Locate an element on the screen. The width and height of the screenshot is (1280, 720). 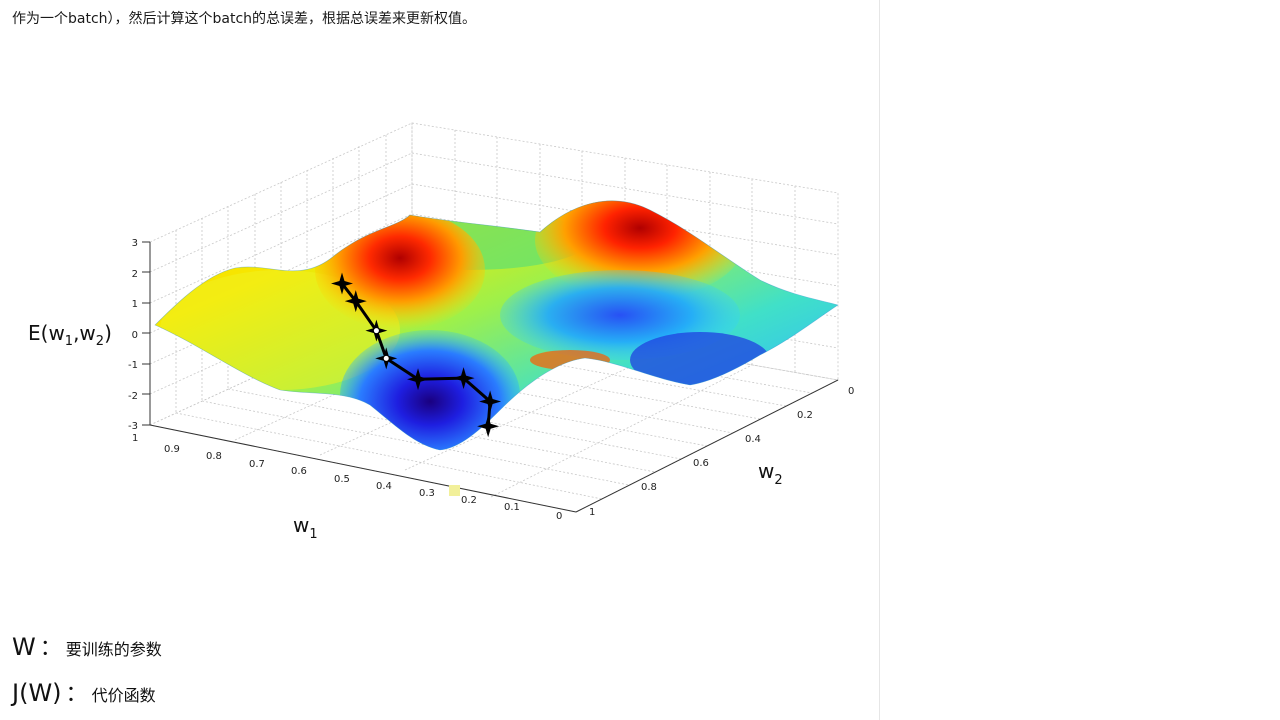
w2-tick: 0.8 is located at coordinates (649, 487).